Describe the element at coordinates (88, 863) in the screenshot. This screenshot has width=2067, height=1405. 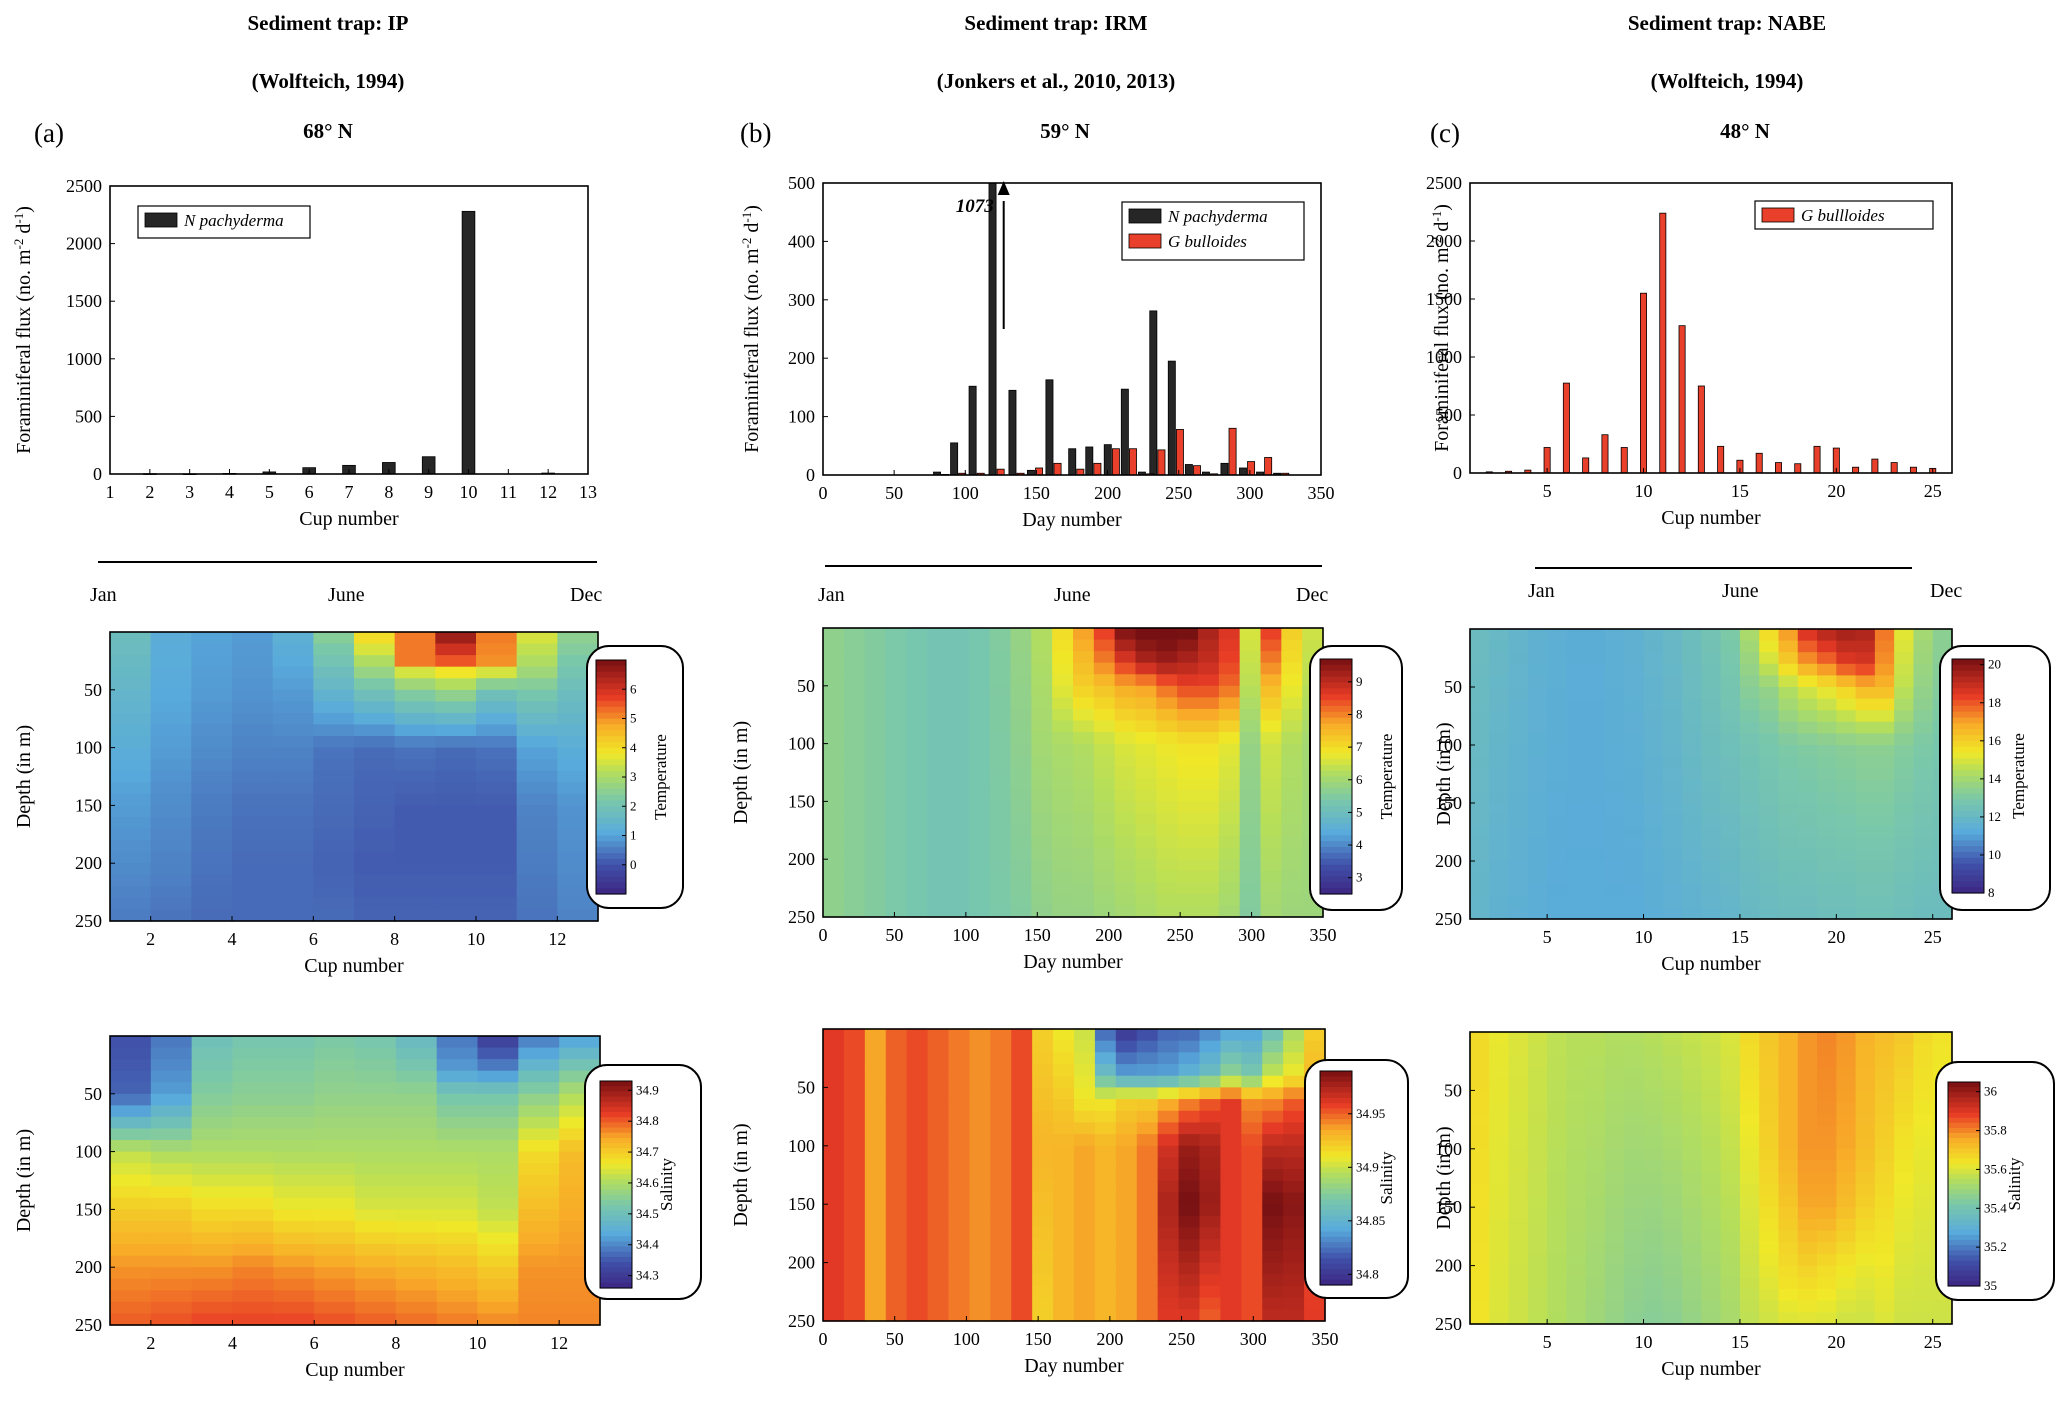
I see `y-tick-label: 200` at that location.